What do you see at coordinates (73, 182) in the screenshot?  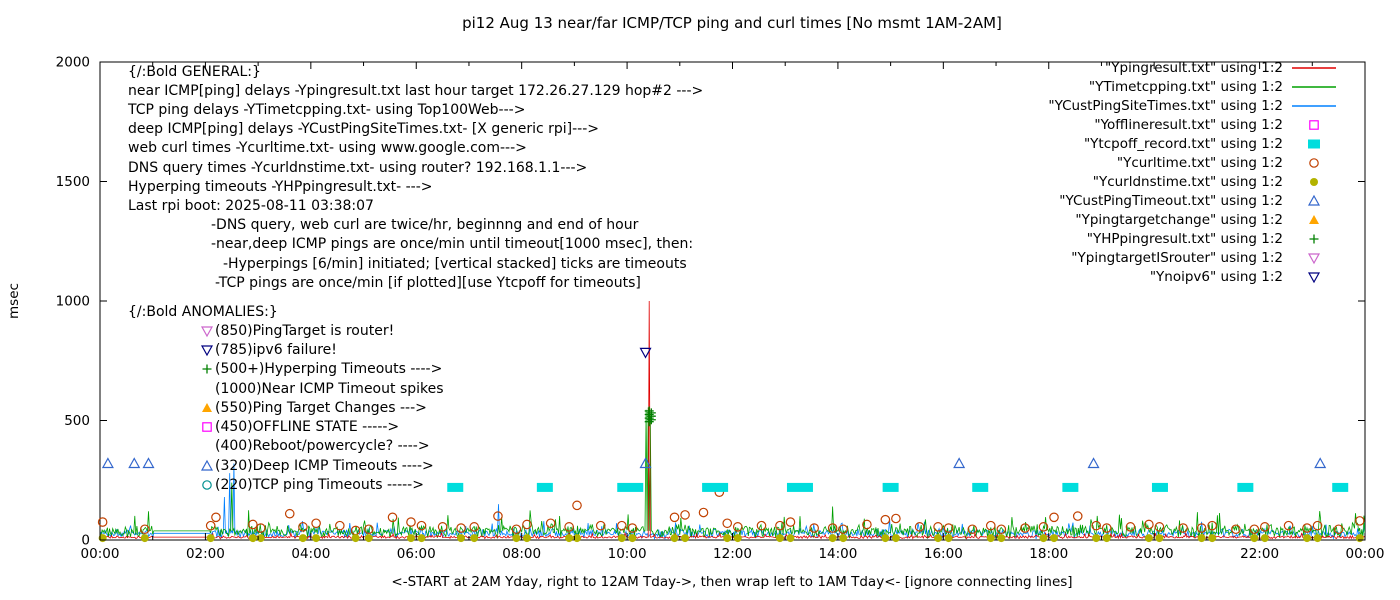 I see `y-tick-label: 1500` at bounding box center [73, 182].